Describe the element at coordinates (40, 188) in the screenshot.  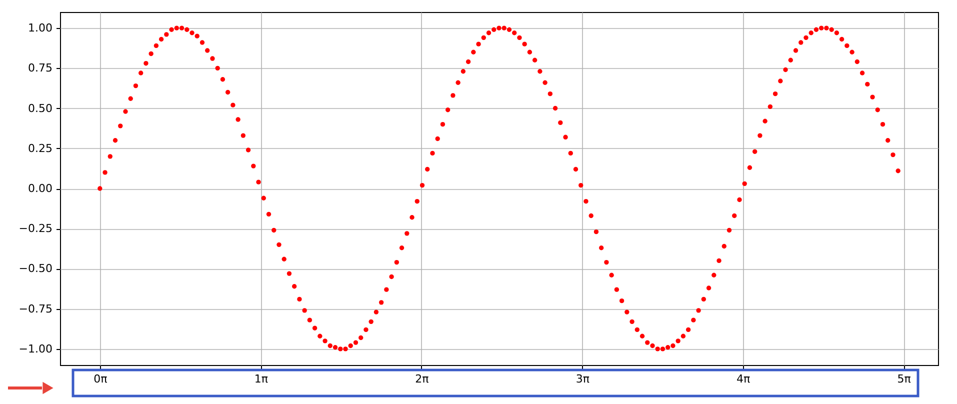
I see `y-tick-label: 0.00` at that location.